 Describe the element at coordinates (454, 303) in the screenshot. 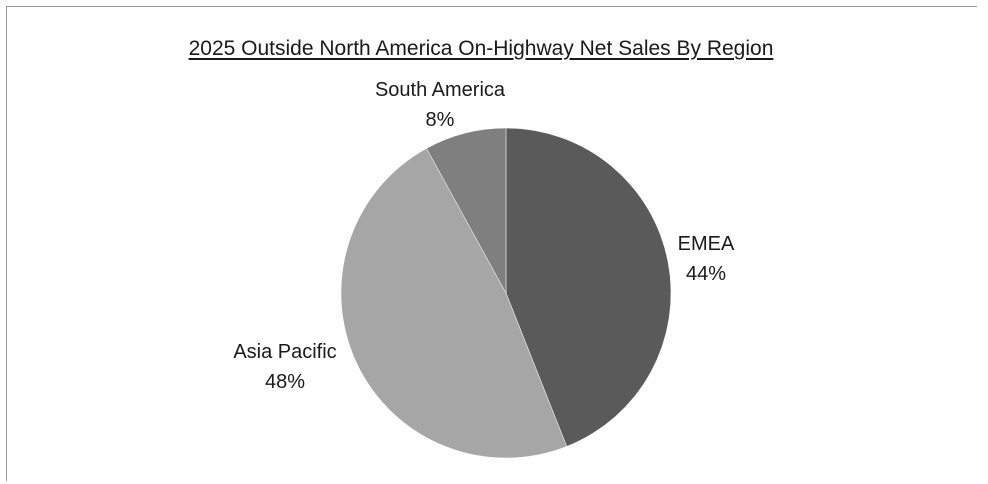

I see `pie-slice-asia-pacific` at that location.